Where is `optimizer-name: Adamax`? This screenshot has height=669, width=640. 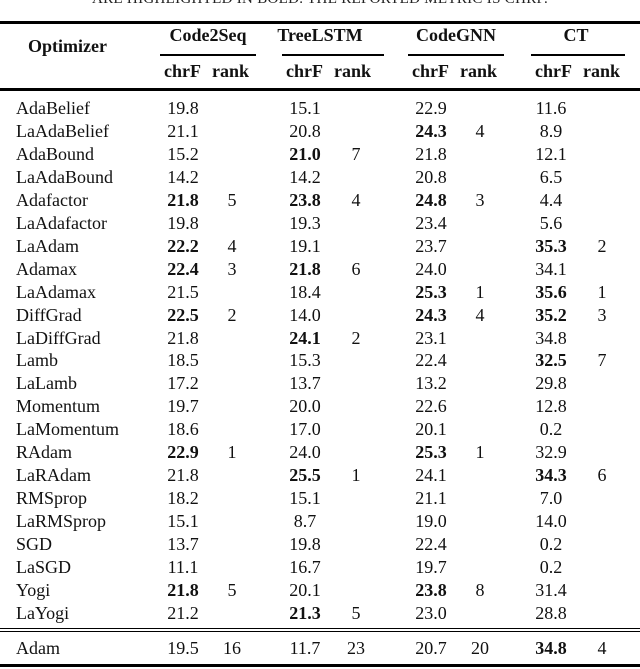 optimizer-name: Adamax is located at coordinates (46, 268).